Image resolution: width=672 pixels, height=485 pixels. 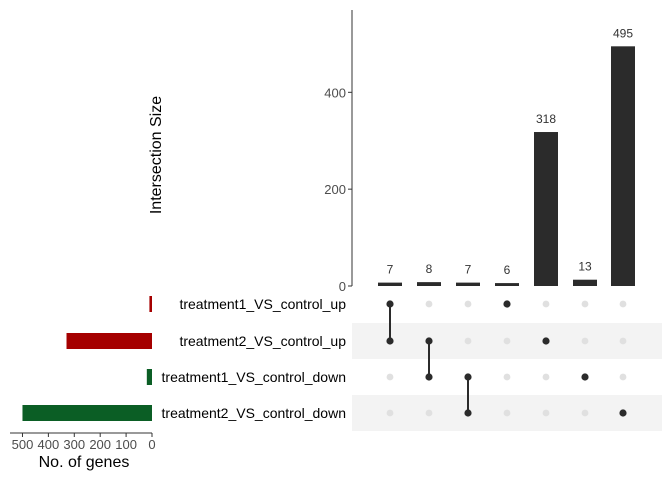 I want to click on intersection-bar-label: 13, so click(x=585, y=267).